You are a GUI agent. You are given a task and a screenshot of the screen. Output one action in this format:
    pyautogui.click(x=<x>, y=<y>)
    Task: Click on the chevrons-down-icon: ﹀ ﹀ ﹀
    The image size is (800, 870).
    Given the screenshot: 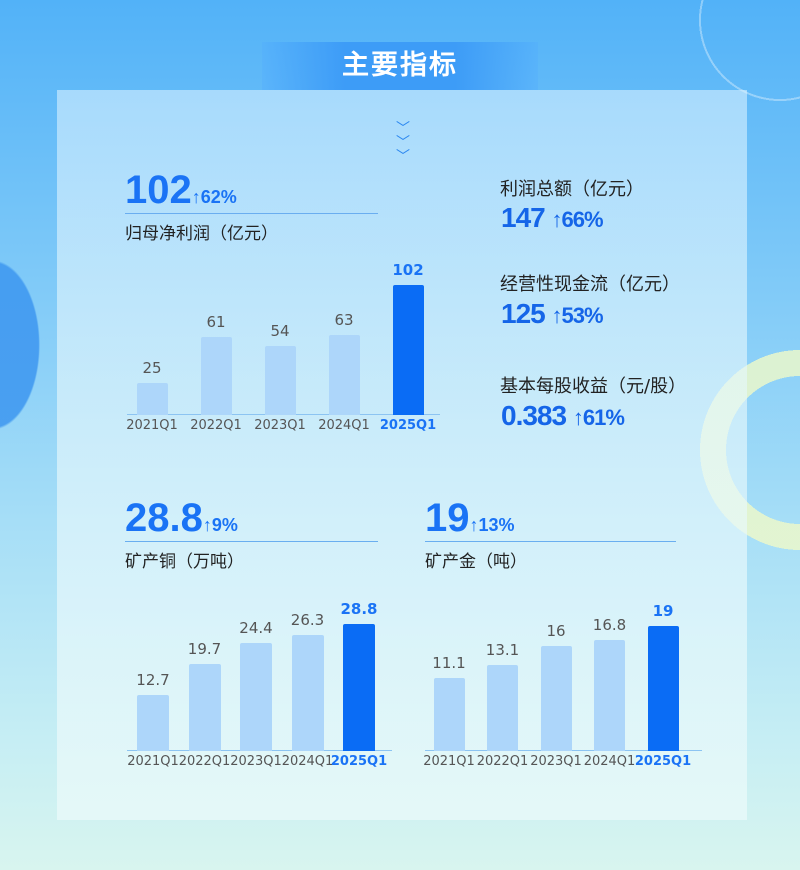 What is the action you would take?
    pyautogui.click(x=403, y=143)
    